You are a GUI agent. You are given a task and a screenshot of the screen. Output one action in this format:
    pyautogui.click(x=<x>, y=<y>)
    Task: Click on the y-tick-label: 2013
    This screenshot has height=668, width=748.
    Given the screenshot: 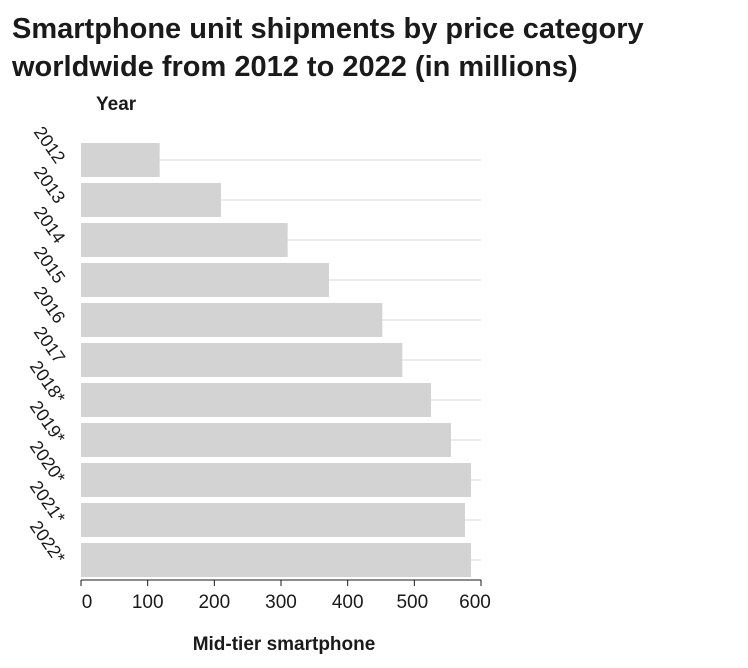 What is the action you would take?
    pyautogui.click(x=49, y=185)
    